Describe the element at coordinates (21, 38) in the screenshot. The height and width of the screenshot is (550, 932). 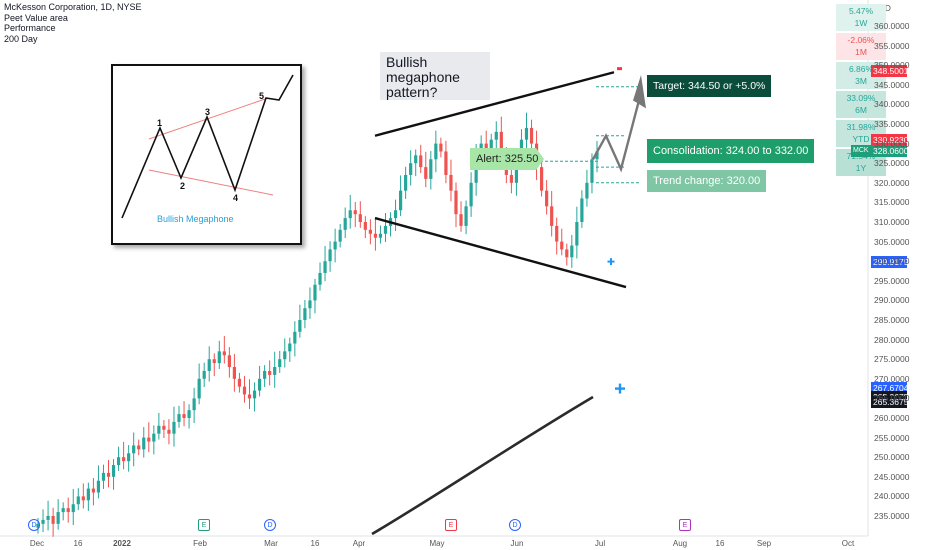
I see `legend-indicator-200day: 200 Day` at that location.